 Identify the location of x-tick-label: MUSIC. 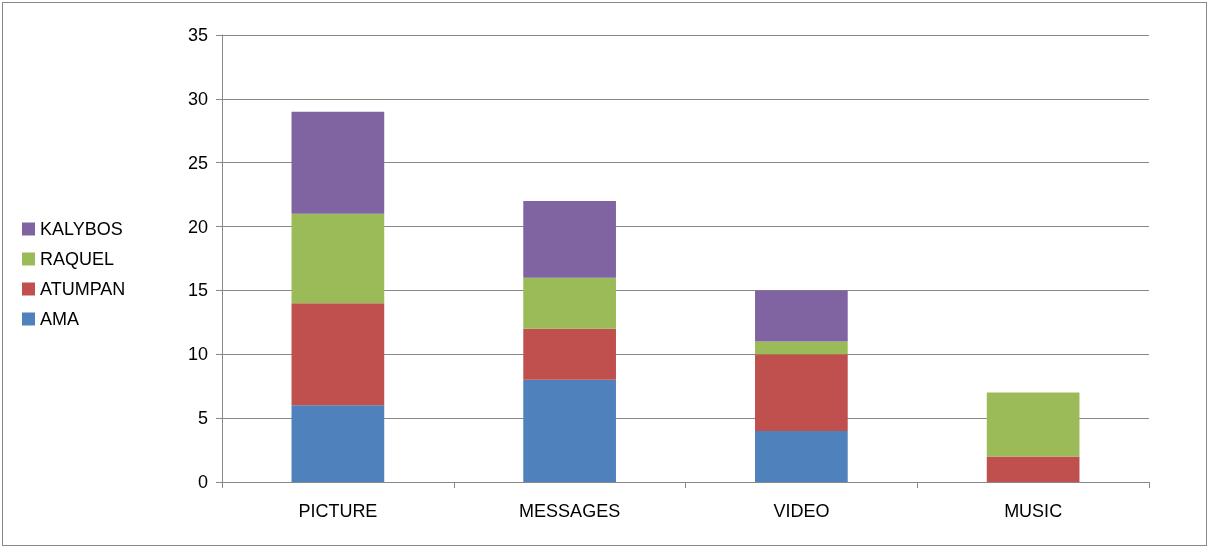
(1033, 511).